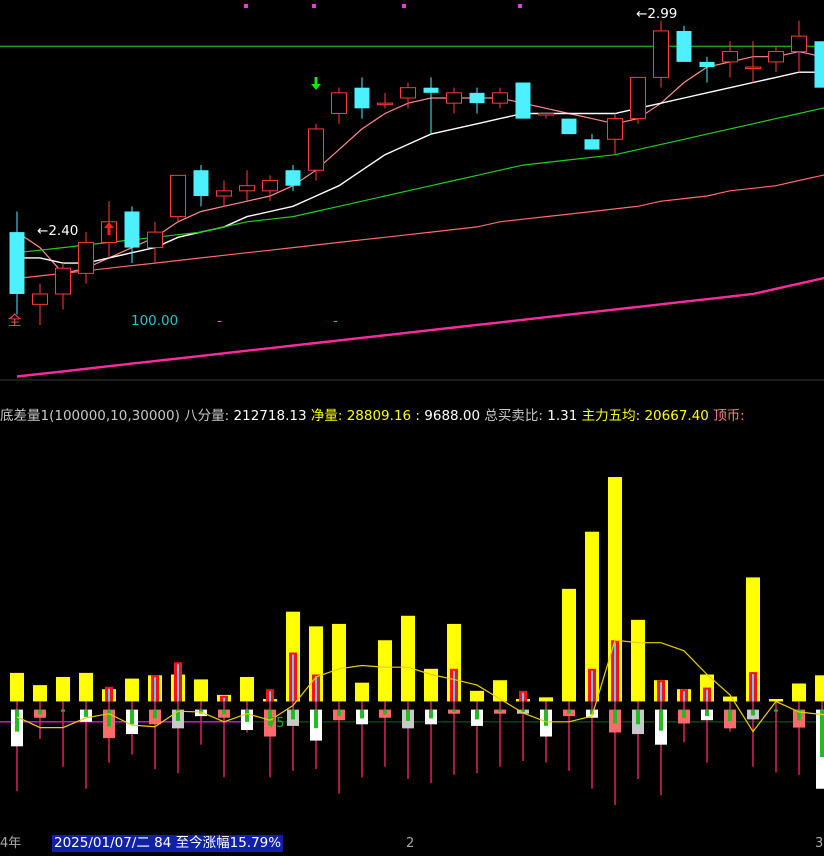  I want to click on level-label: 75, so click(276, 724).